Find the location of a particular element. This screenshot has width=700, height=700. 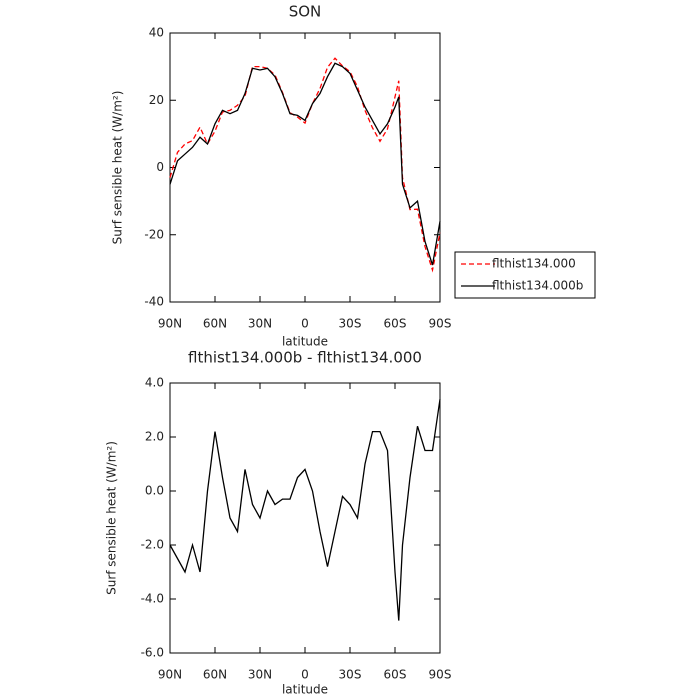

y-tick-label: -2.0 is located at coordinates (152, 545).